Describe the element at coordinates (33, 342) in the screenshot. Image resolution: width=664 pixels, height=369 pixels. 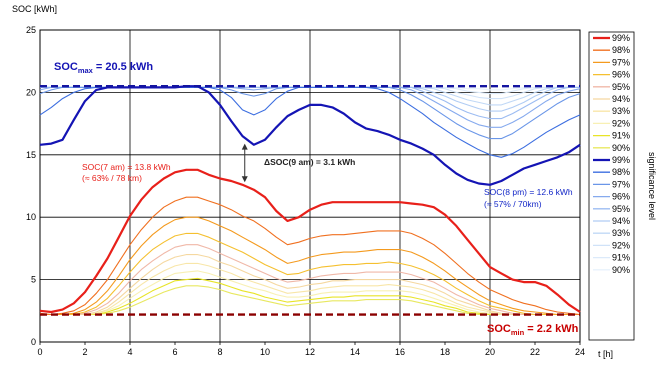
I see `y-tick-label: 0` at that location.